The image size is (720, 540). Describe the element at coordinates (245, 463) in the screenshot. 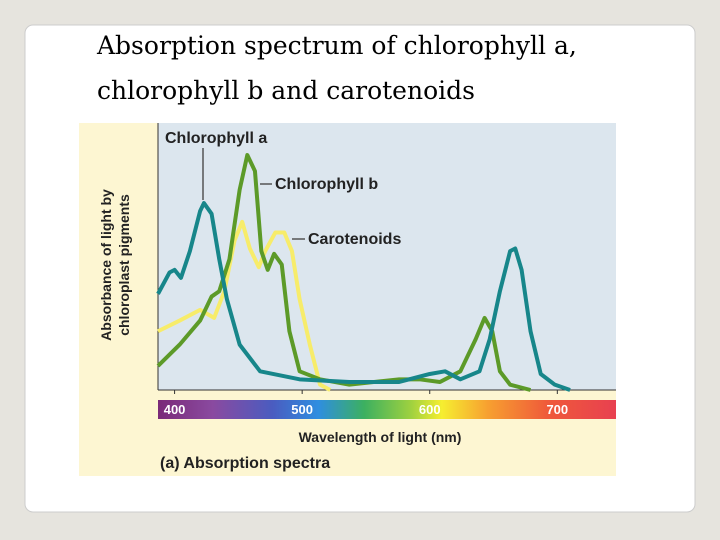

I see `figure-caption: (a) Absorption spectra` at that location.